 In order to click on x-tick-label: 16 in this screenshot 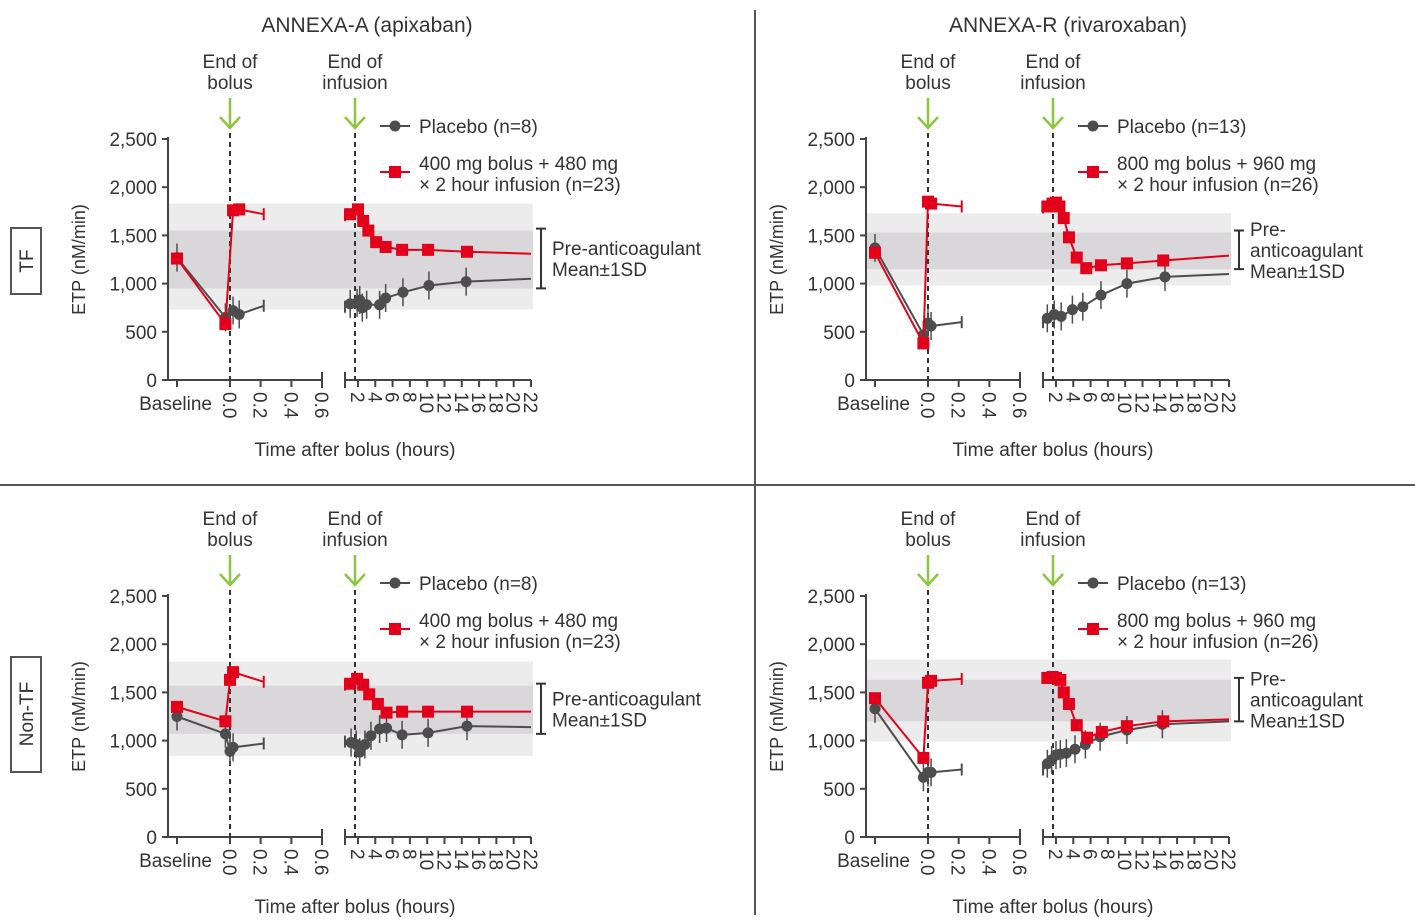, I will do `click(1175, 402)`.